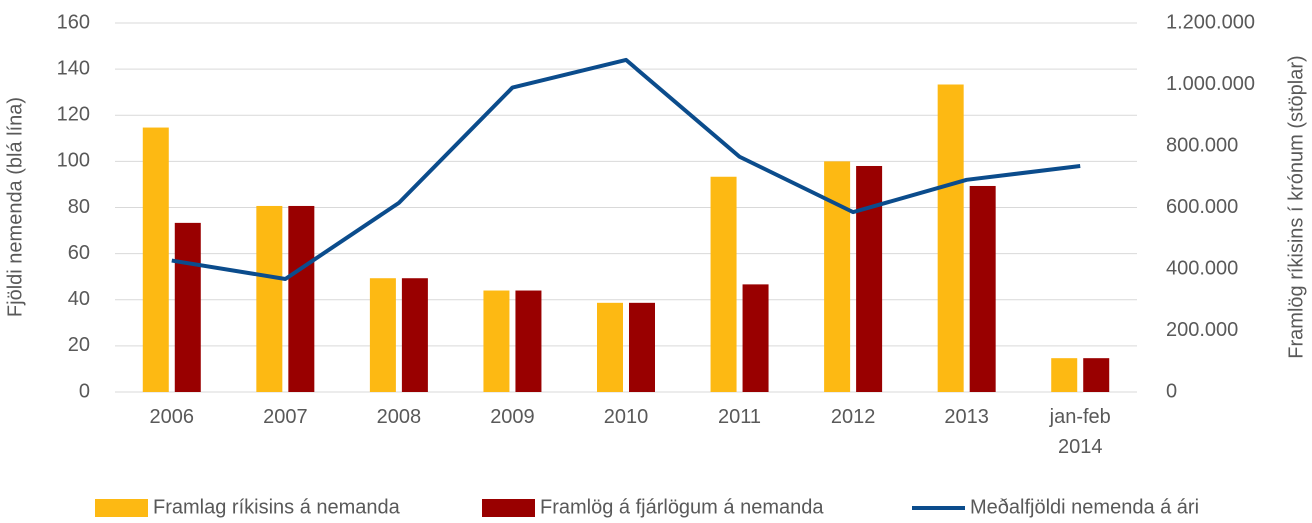  What do you see at coordinates (84, 391) in the screenshot?
I see `y-tick-label: 0` at bounding box center [84, 391].